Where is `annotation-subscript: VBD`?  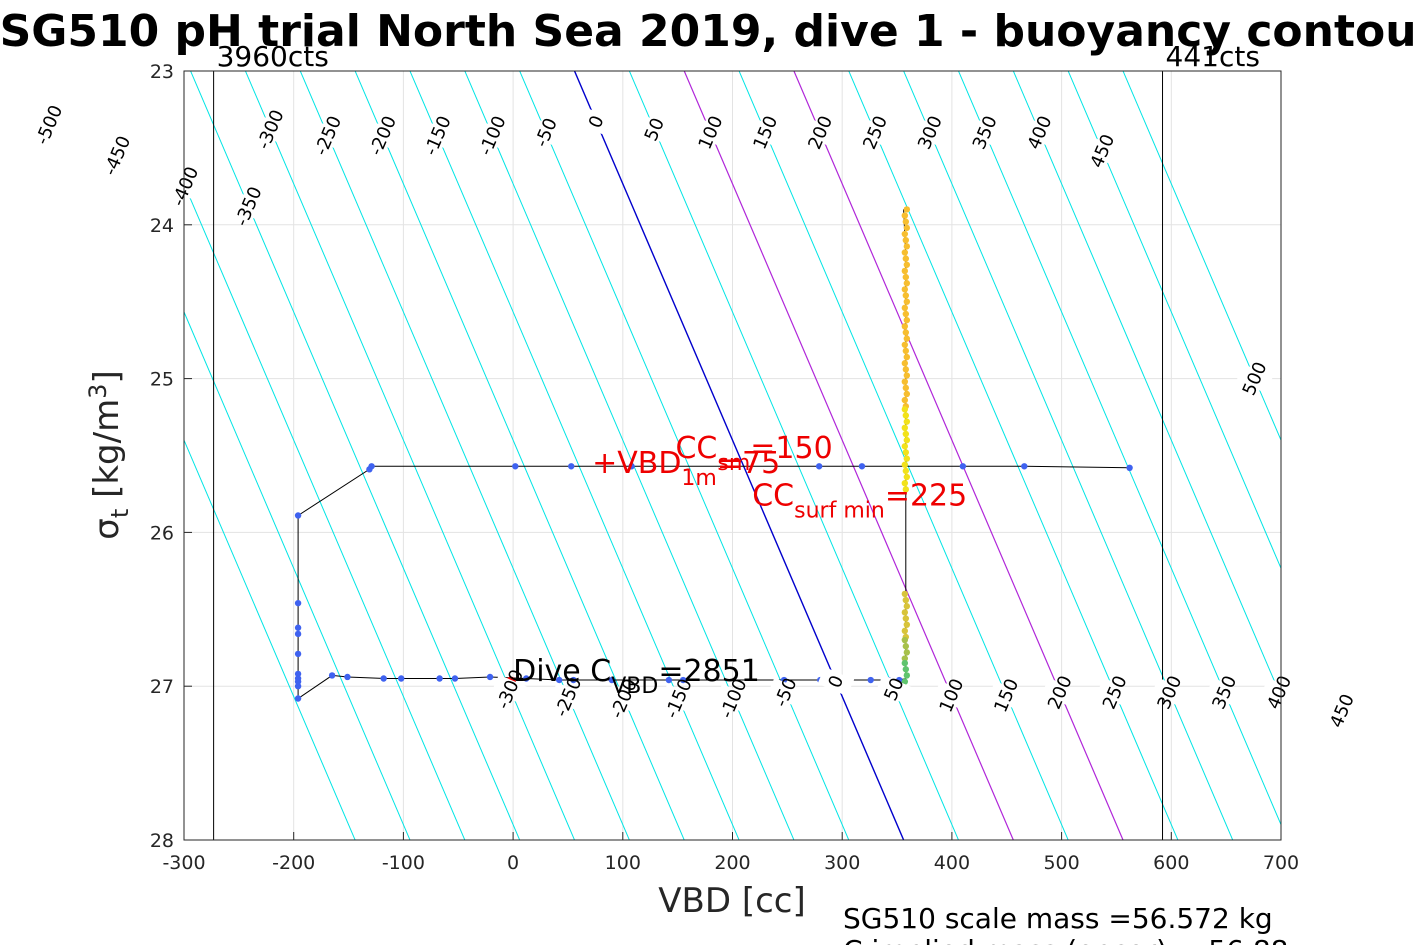 annotation-subscript: VBD is located at coordinates (634, 686).